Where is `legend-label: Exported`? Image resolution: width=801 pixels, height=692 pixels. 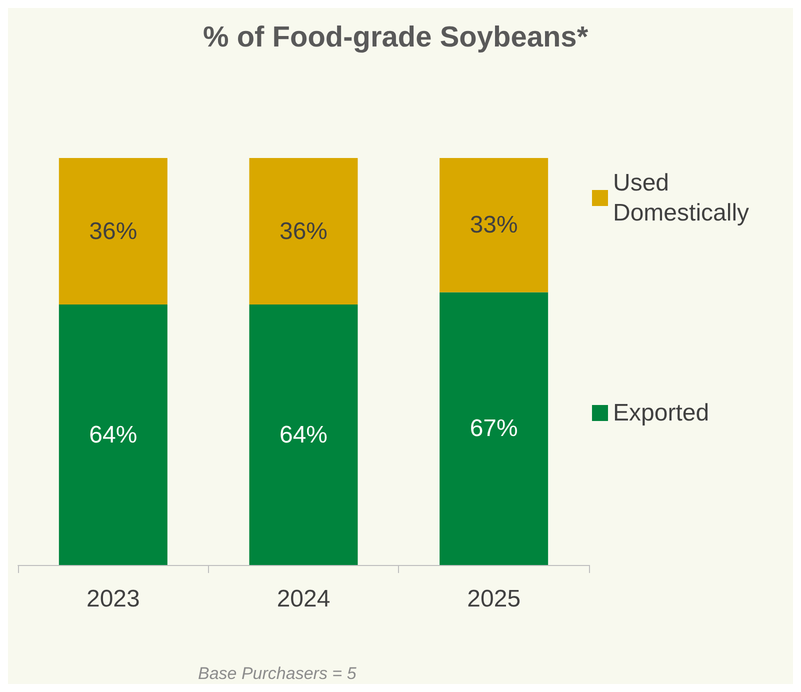 legend-label: Exported is located at coordinates (661, 413).